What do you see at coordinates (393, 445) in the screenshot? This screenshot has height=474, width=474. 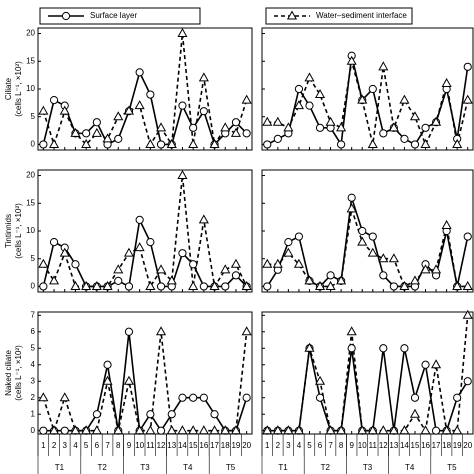 I see `x-tick-label: 13` at bounding box center [393, 445].